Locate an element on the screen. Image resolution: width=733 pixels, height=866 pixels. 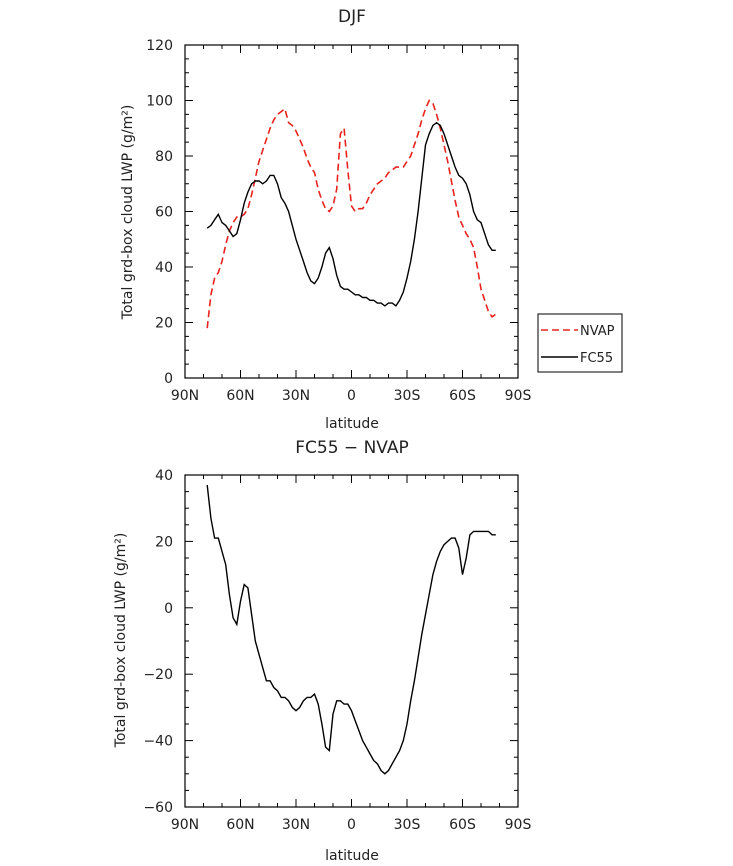
legend-label-fc55: FC55 is located at coordinates (596, 358).